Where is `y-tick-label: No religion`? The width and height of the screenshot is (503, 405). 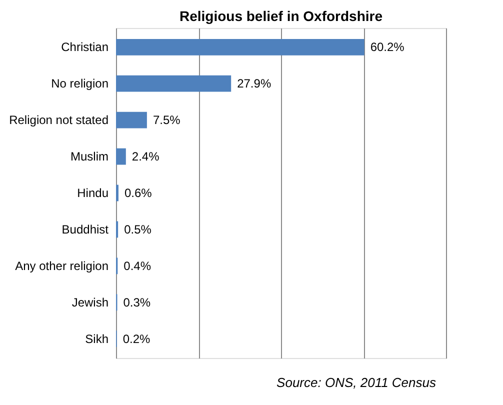 y-tick-label: No religion is located at coordinates (79, 83).